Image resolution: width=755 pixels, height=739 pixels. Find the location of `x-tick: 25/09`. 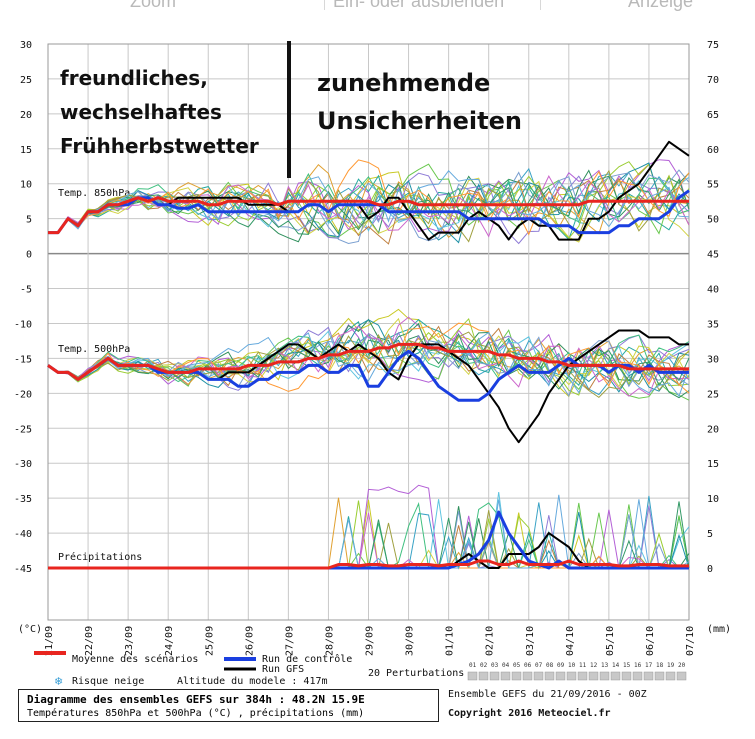

x-tick: 25/09 is located at coordinates (209, 641).